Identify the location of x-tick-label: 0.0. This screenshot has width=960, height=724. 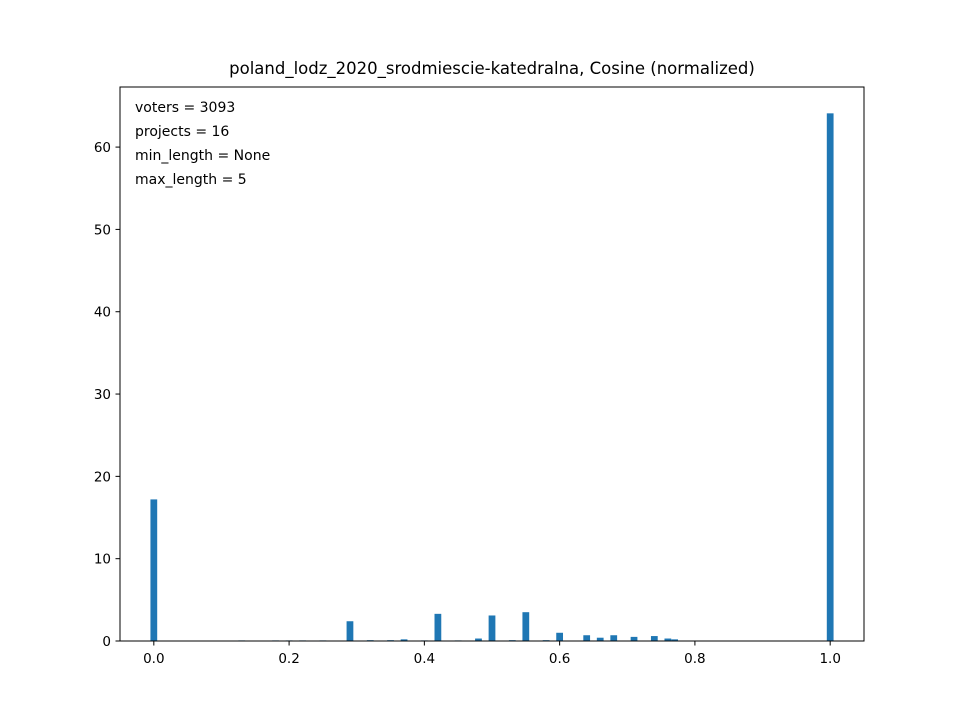
(153, 659).